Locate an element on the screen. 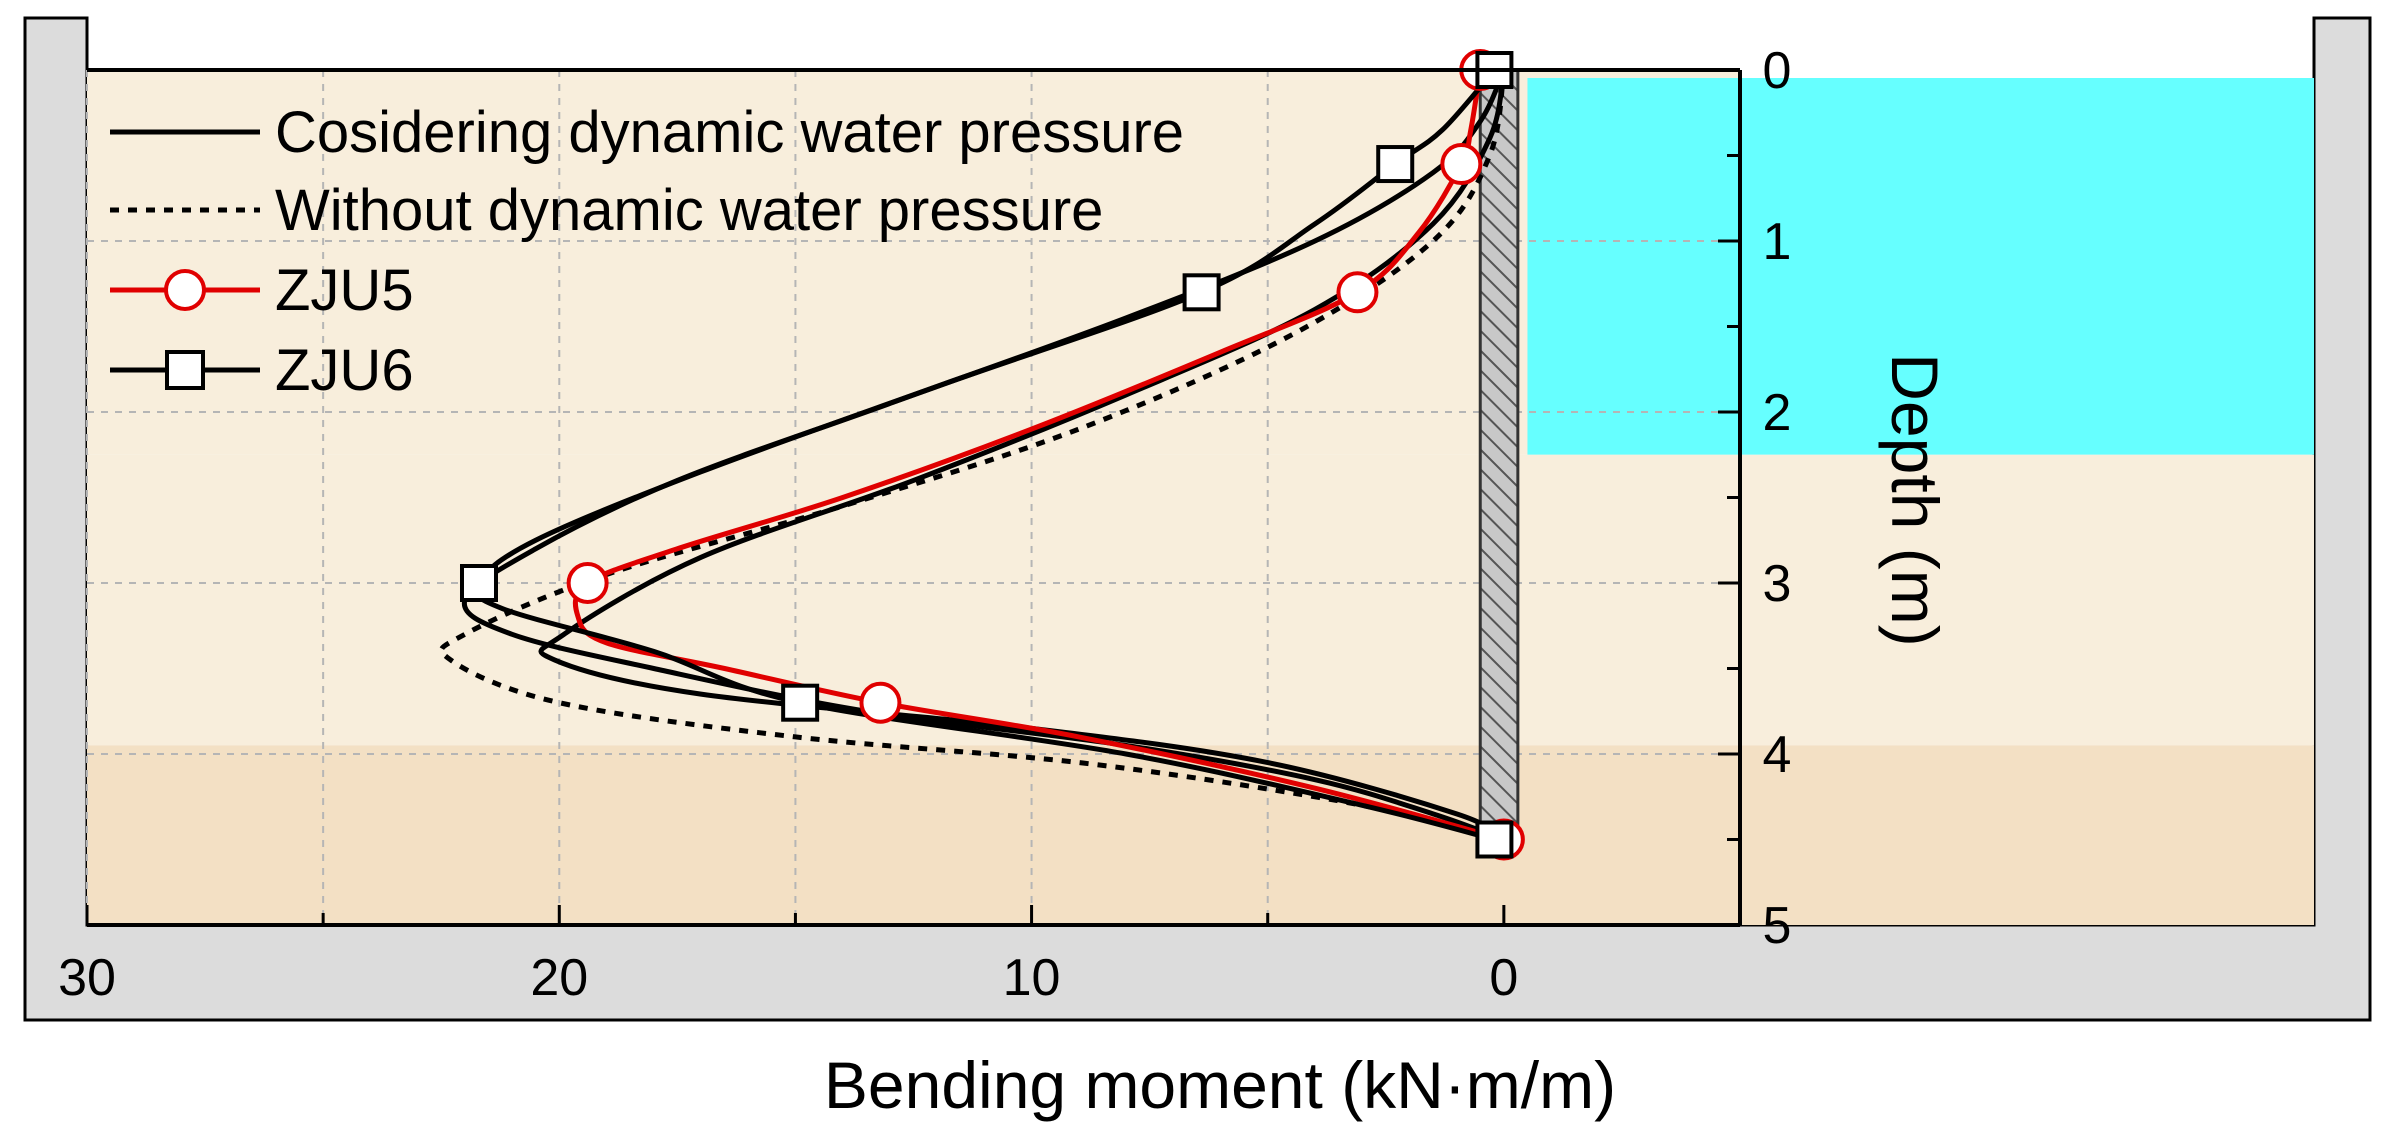 This screenshot has height=1137, width=2396. x-tick-label: 10 is located at coordinates (1032, 978).